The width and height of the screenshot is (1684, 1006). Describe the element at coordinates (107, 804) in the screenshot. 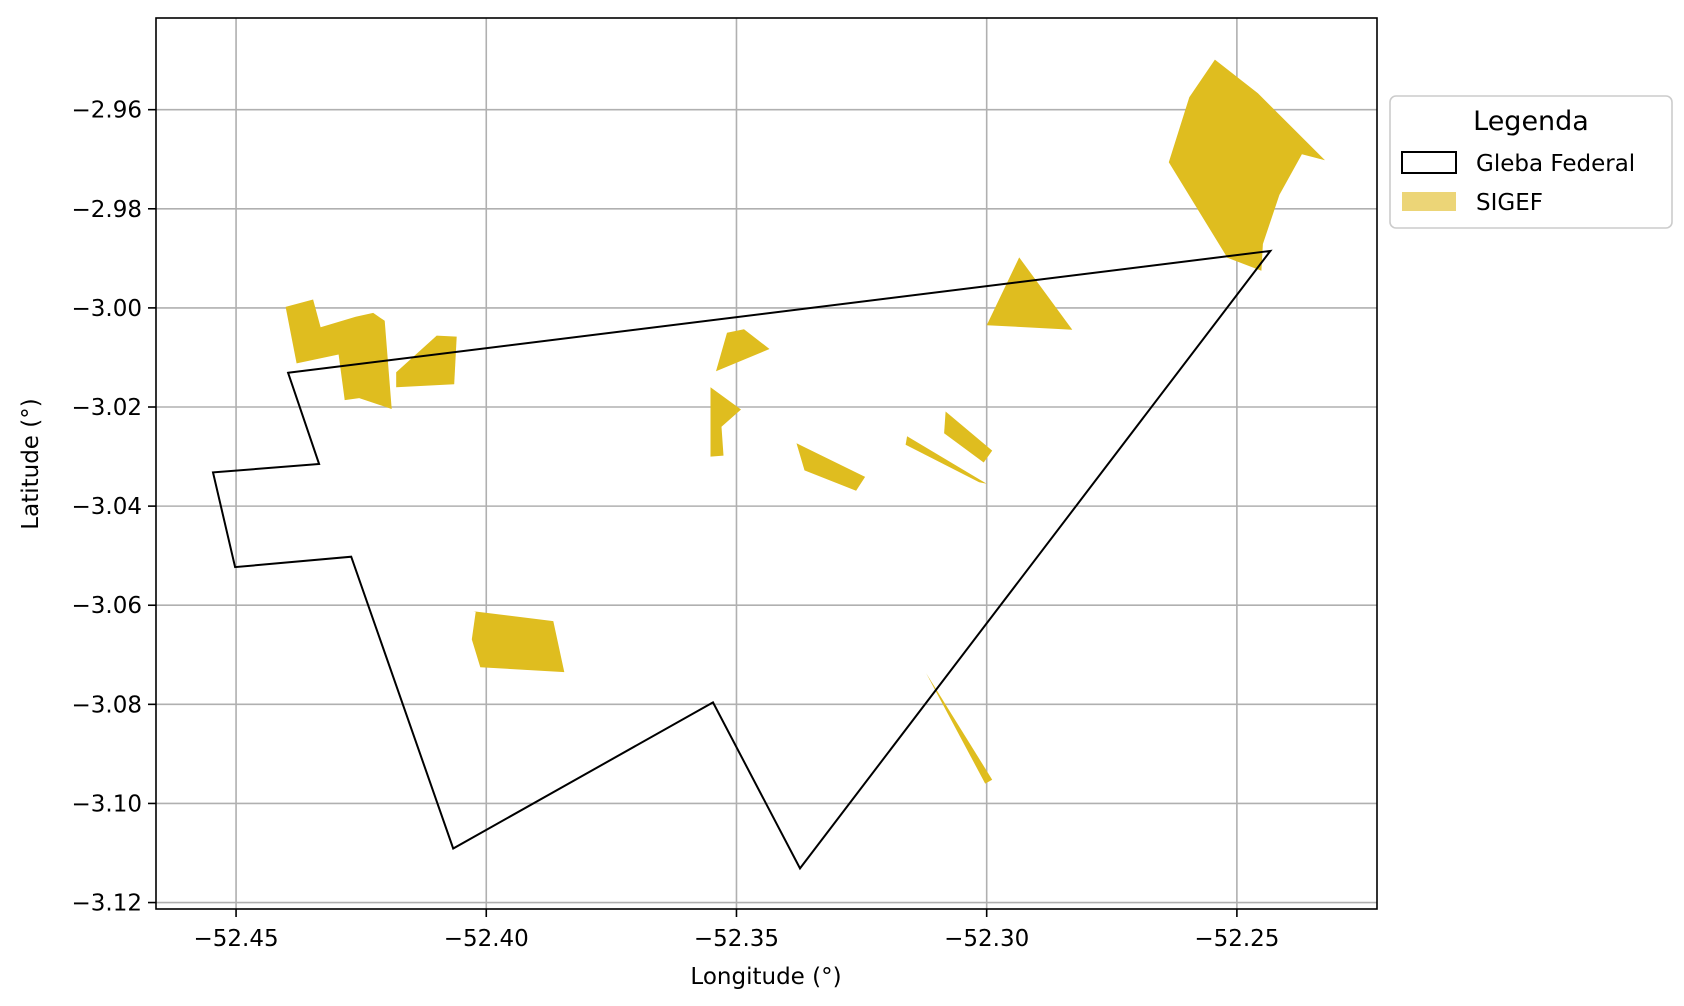

I see `y-tick-label: −3.10` at that location.